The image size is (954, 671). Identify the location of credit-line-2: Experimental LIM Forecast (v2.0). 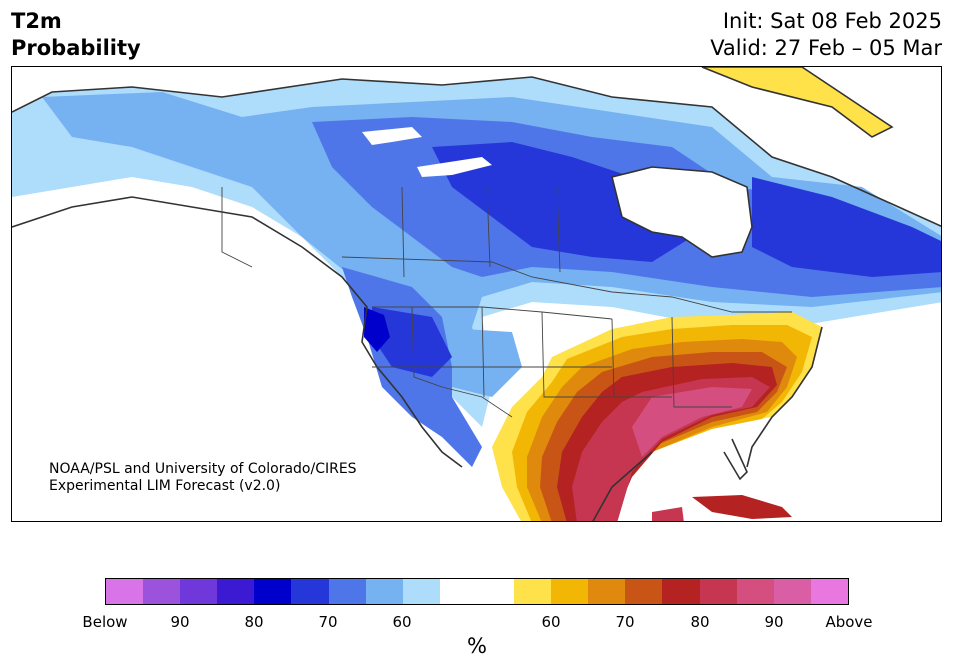
(165, 486).